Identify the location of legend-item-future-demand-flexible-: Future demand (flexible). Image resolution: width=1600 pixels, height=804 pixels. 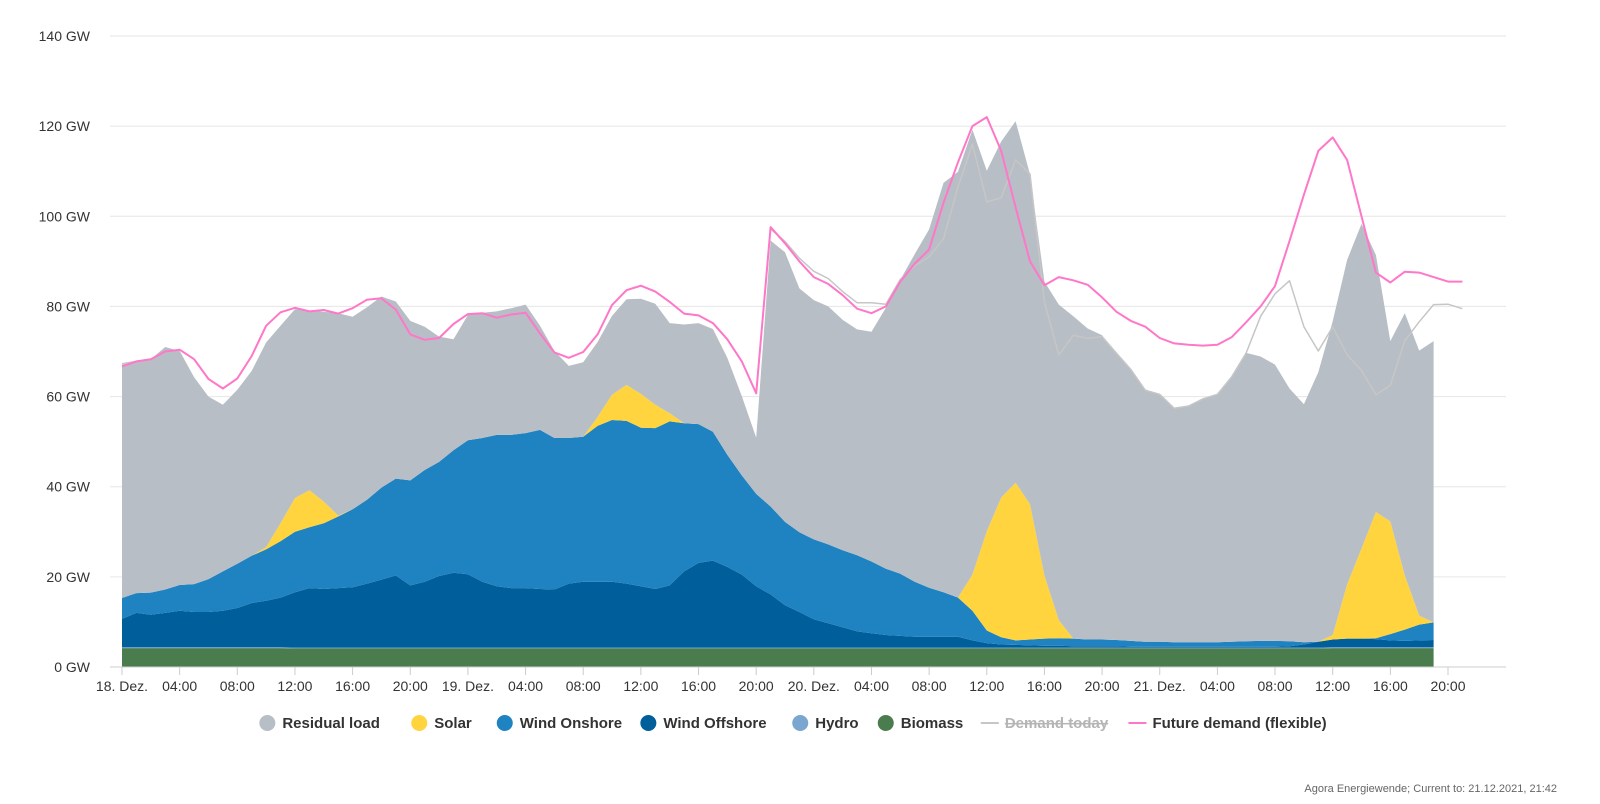
(1227, 723).